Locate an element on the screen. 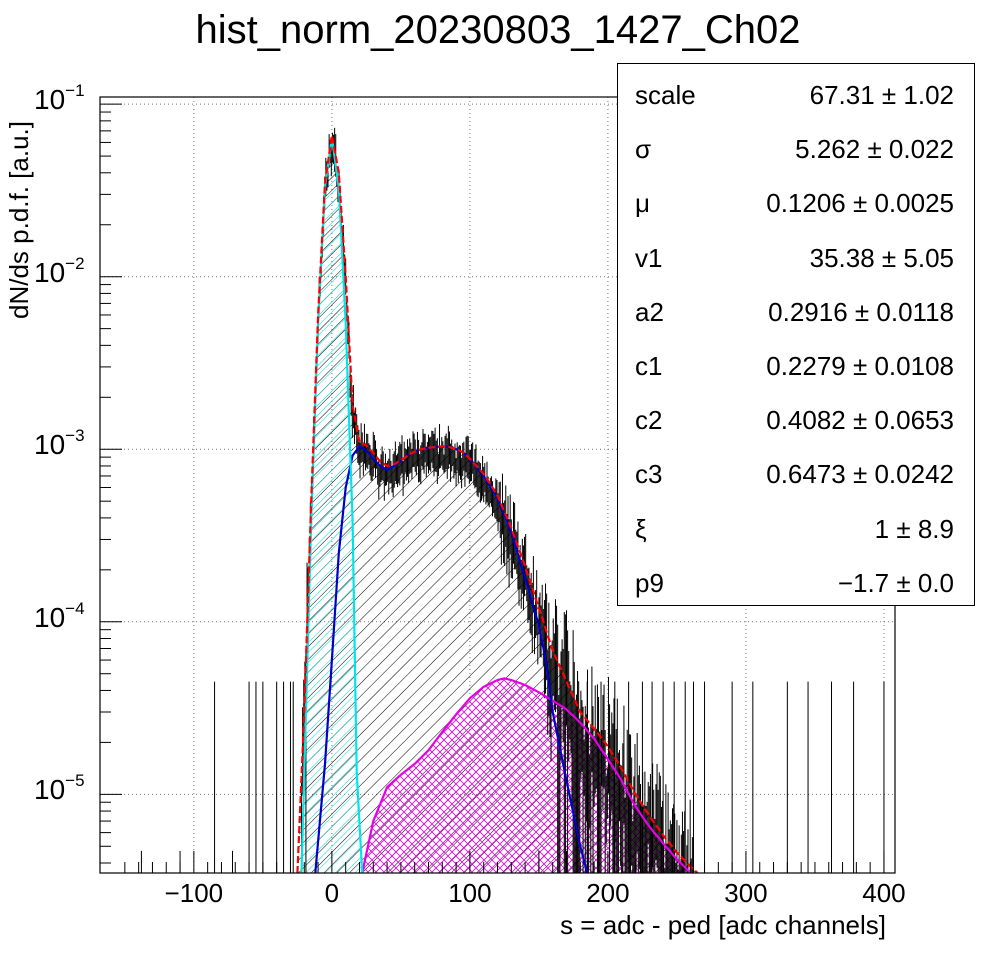 The height and width of the screenshot is (972, 996). stat-name: σ is located at coordinates (643, 149).